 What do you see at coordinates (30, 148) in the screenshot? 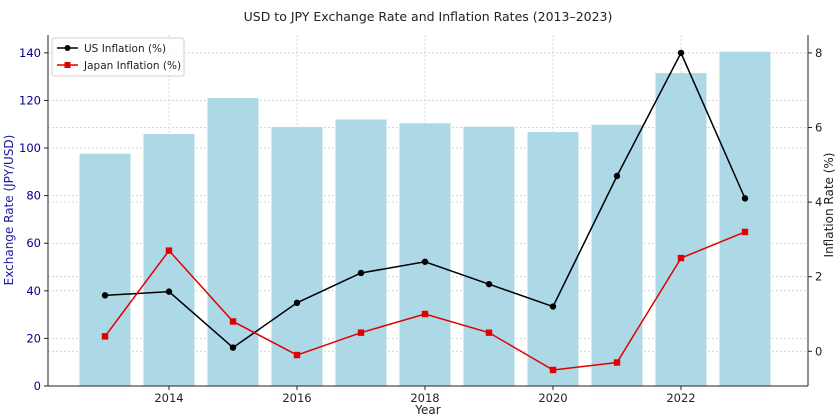
I see `y-left-tick-label: 100` at bounding box center [30, 148].